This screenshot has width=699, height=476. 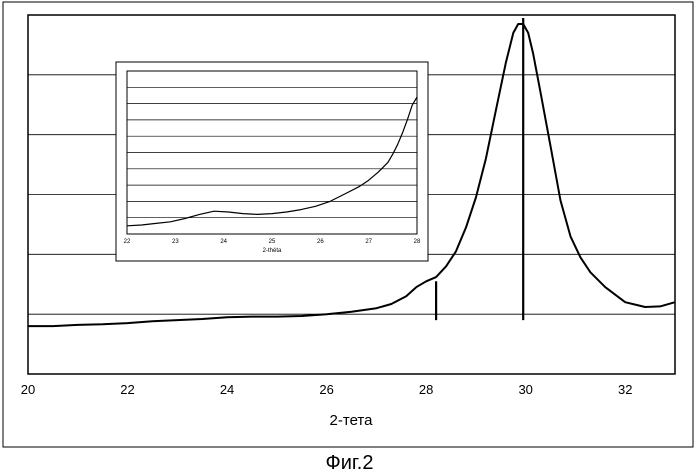 I want to click on inset-x-tick-label: 25, so click(x=272, y=242).